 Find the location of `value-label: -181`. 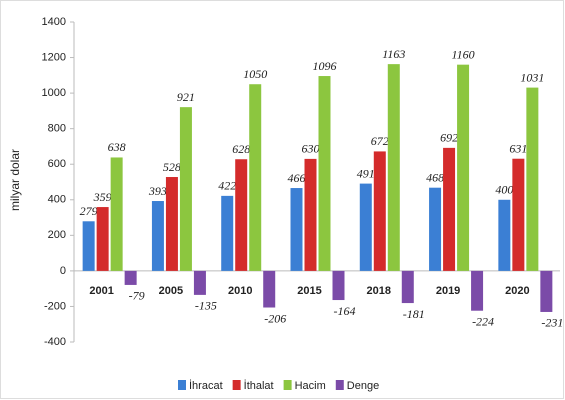

value-label: -181 is located at coordinates (414, 314).